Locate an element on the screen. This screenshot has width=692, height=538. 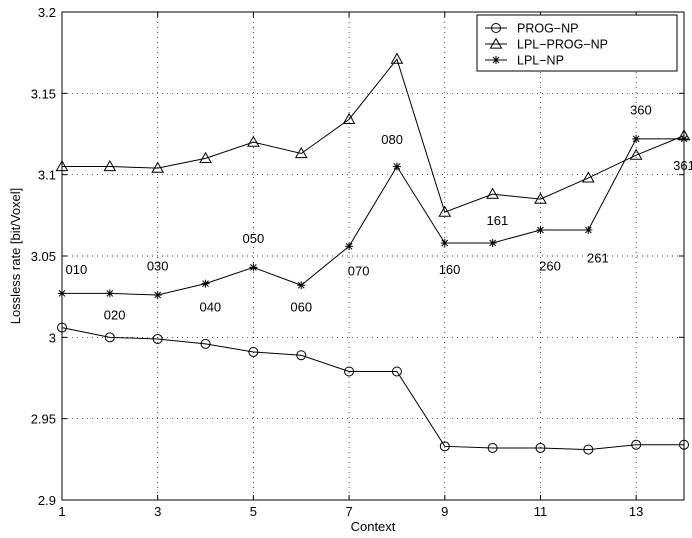
y-tick-label: 3.1 is located at coordinates (47, 175).